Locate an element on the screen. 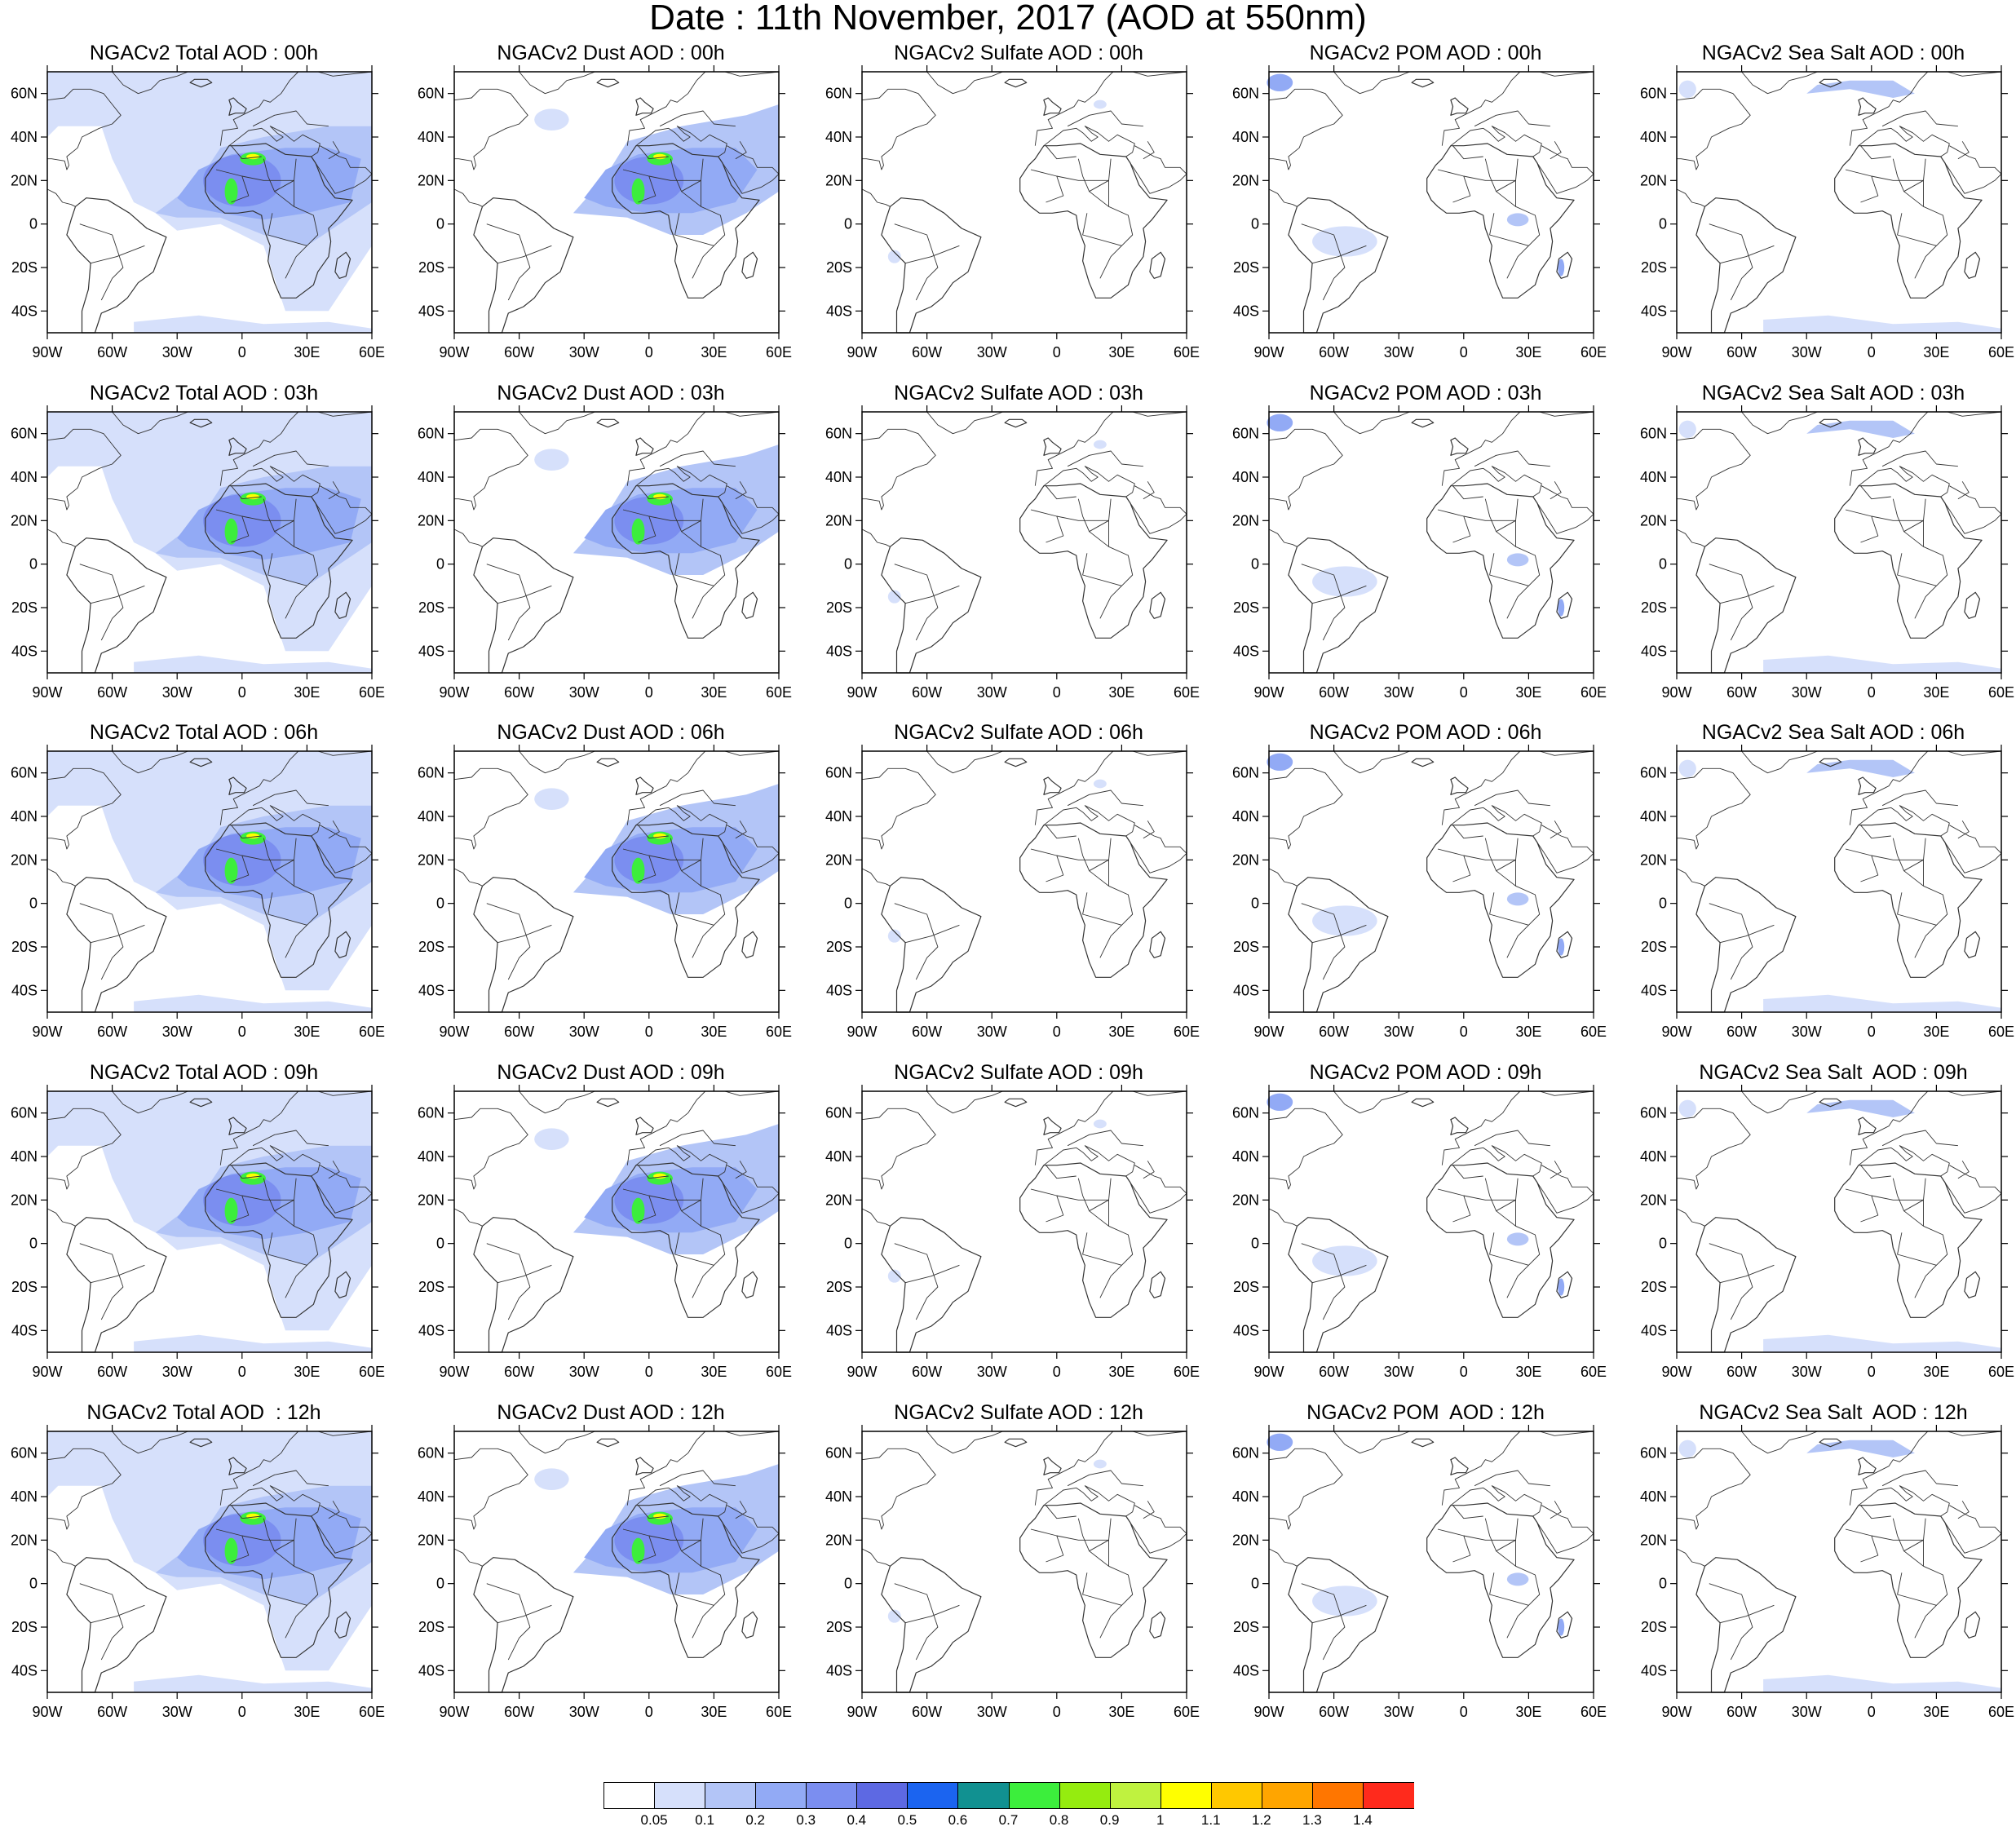 The height and width of the screenshot is (1831, 2016). dust-field-core is located at coordinates (649, 860).